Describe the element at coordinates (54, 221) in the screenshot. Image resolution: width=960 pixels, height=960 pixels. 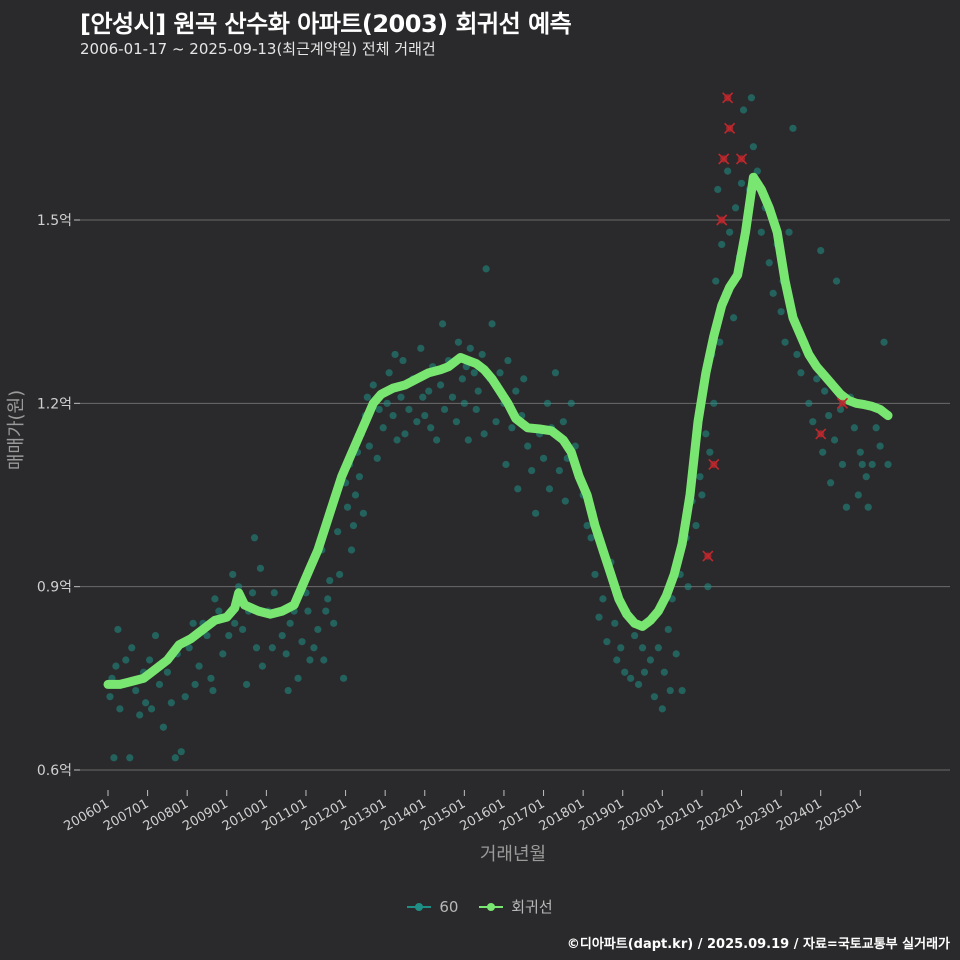
I see `y-tick-label: 1.5억` at that location.